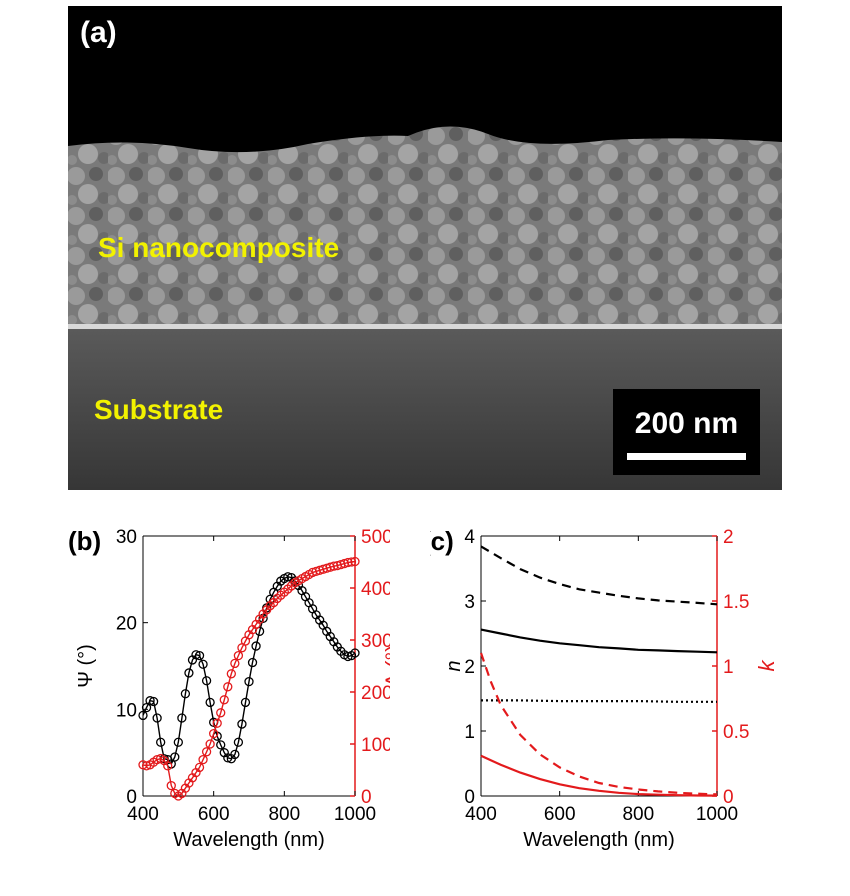  I want to click on y-tick-label: 30, so click(126, 537).